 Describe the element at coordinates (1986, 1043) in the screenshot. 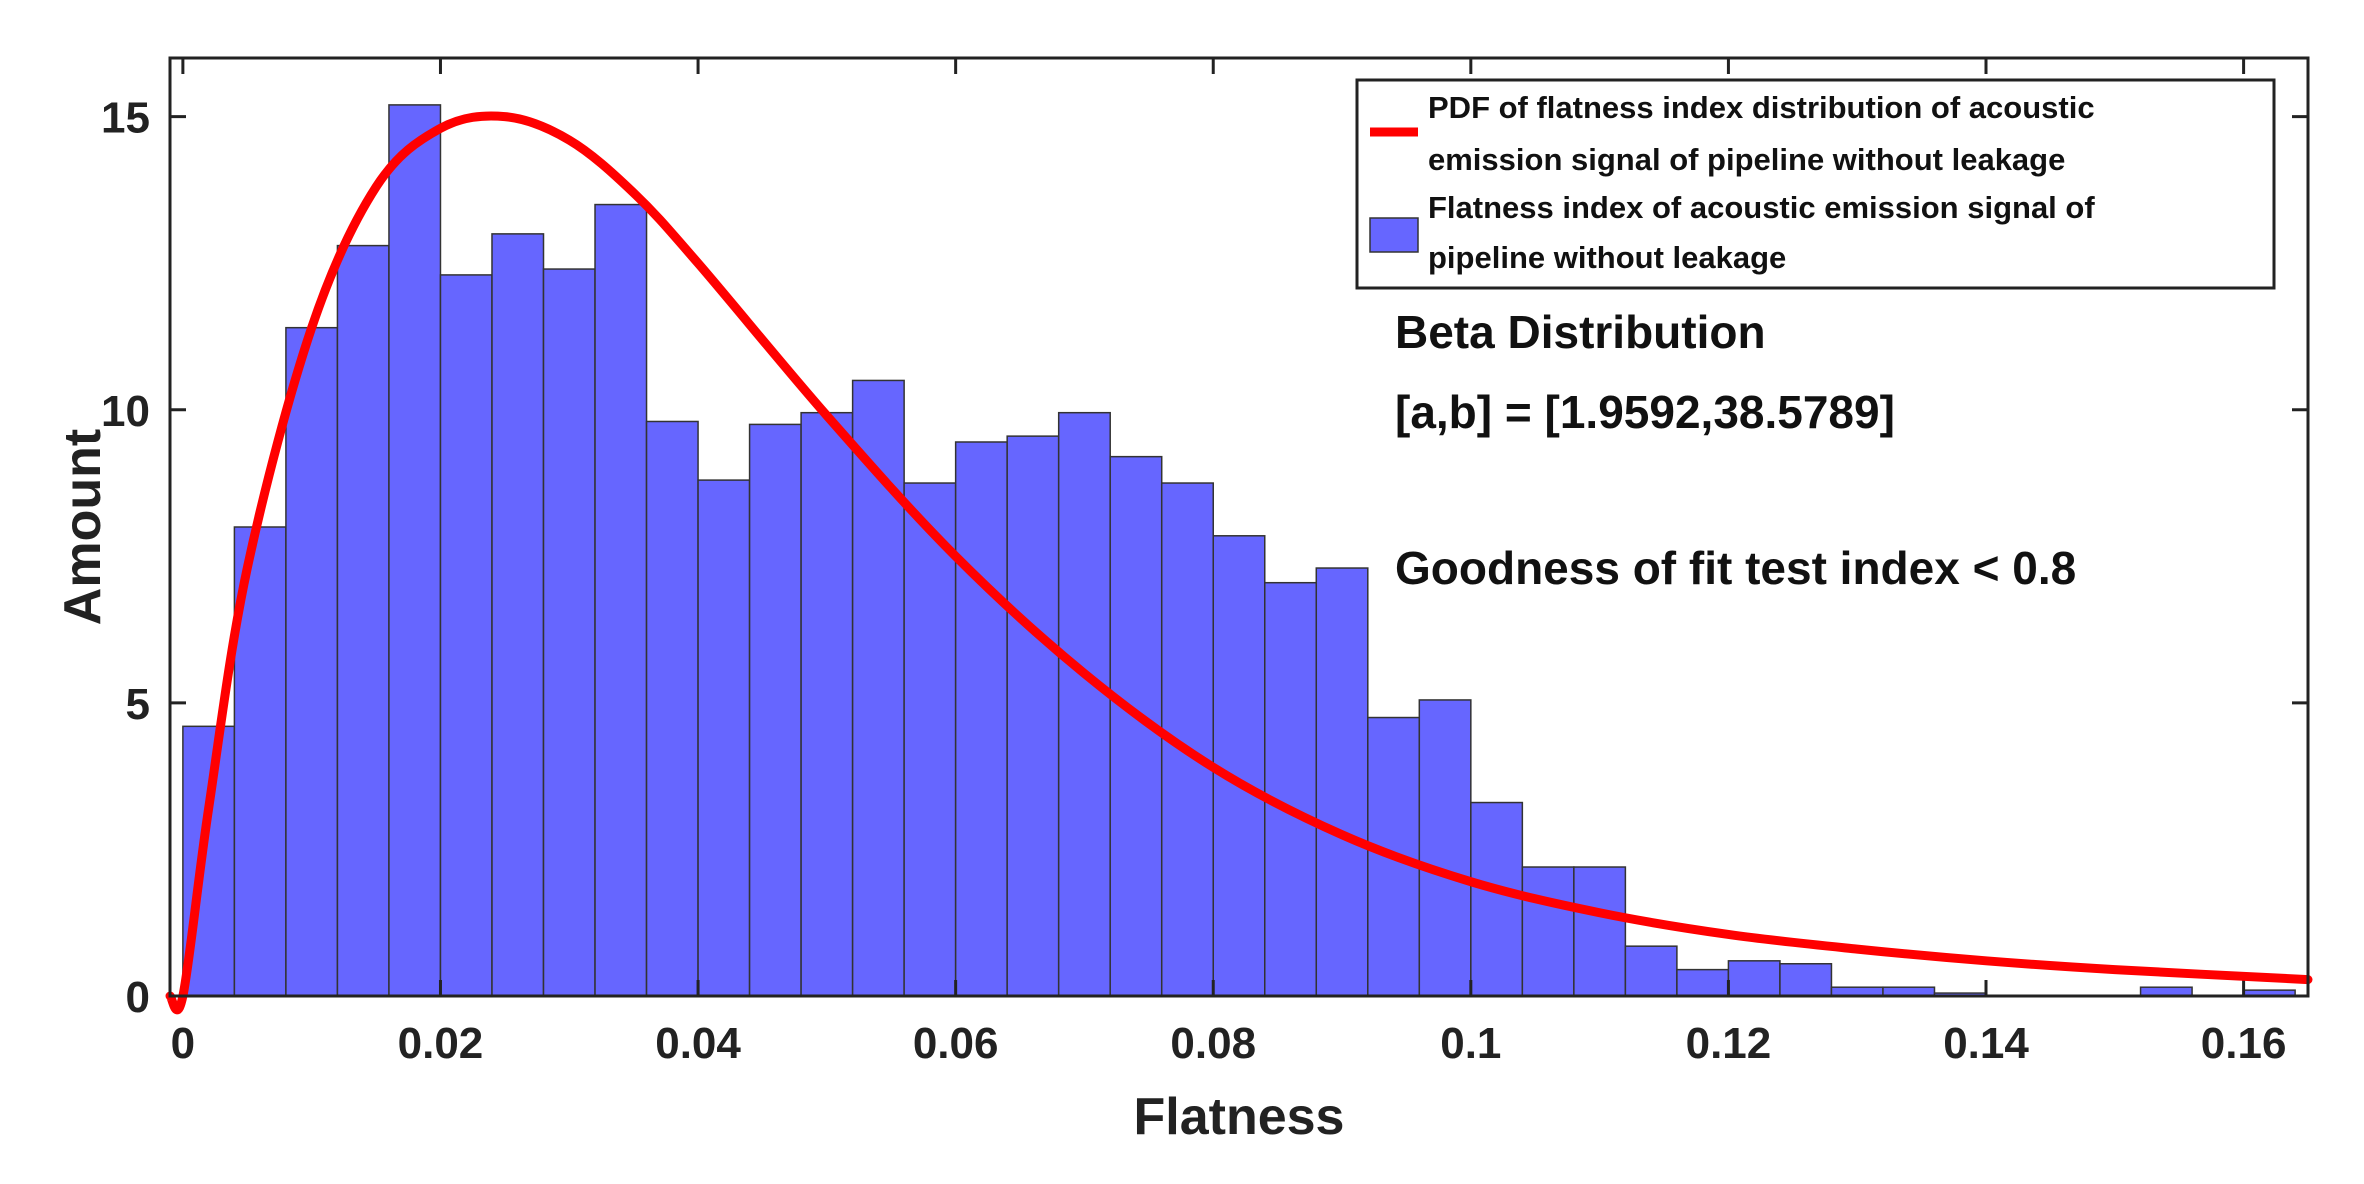

I see `x-tick-label: 0.14` at that location.